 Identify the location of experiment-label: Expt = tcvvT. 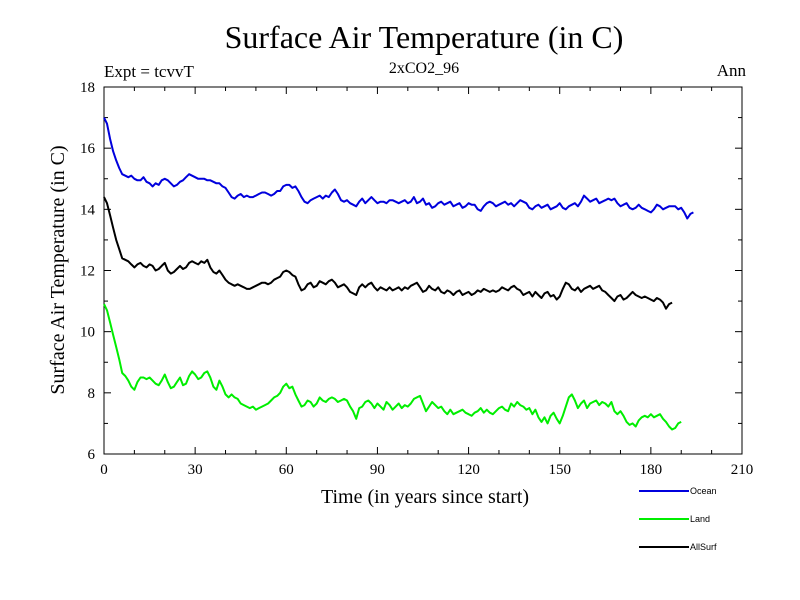
(149, 71).